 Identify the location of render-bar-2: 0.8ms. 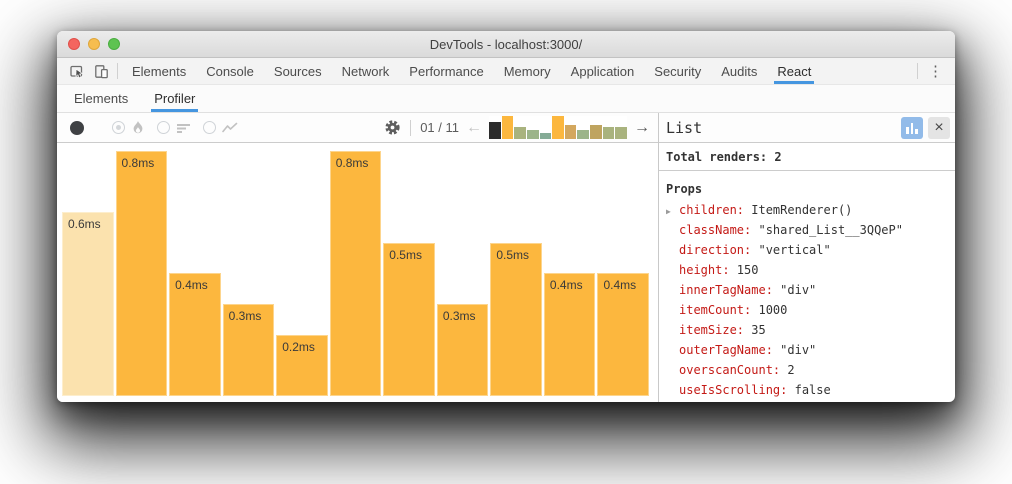
(141, 273).